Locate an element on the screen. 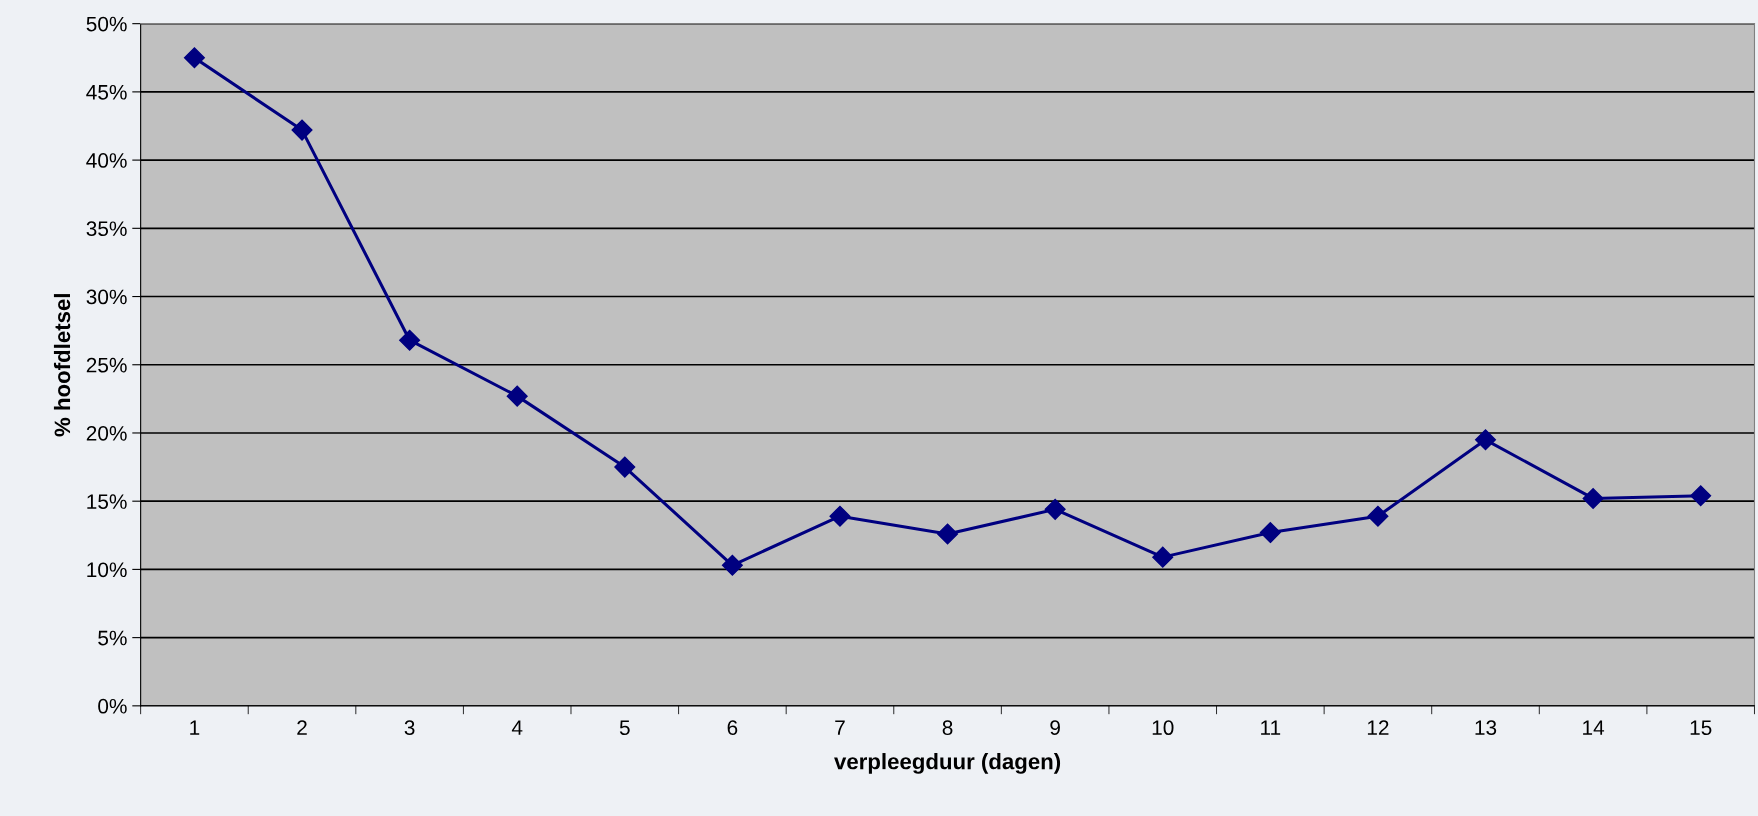 Image resolution: width=1758 pixels, height=816 pixels. y-tick-label: 15% is located at coordinates (107, 501).